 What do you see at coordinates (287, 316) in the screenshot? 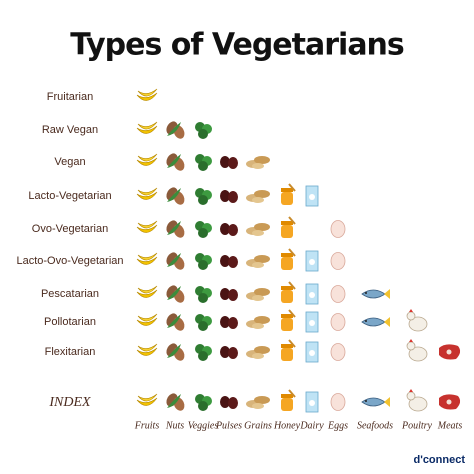
I see `lid` at bounding box center [287, 316].